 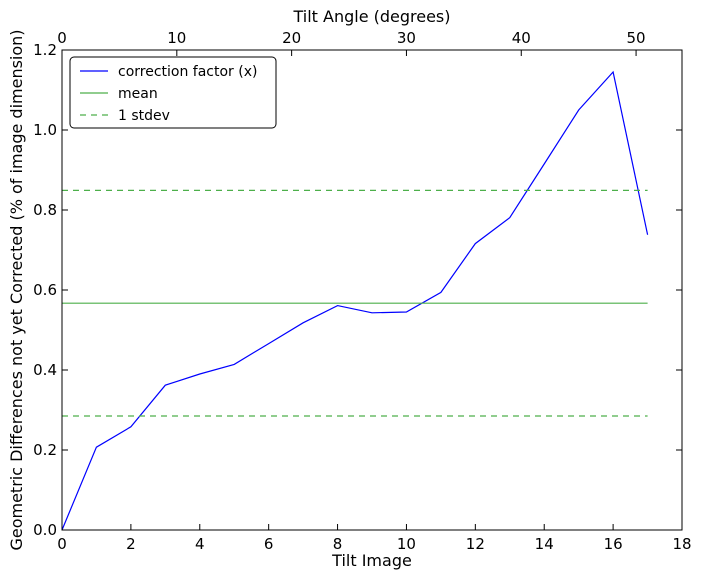 I want to click on legend-label-mean: mean, so click(x=138, y=94).